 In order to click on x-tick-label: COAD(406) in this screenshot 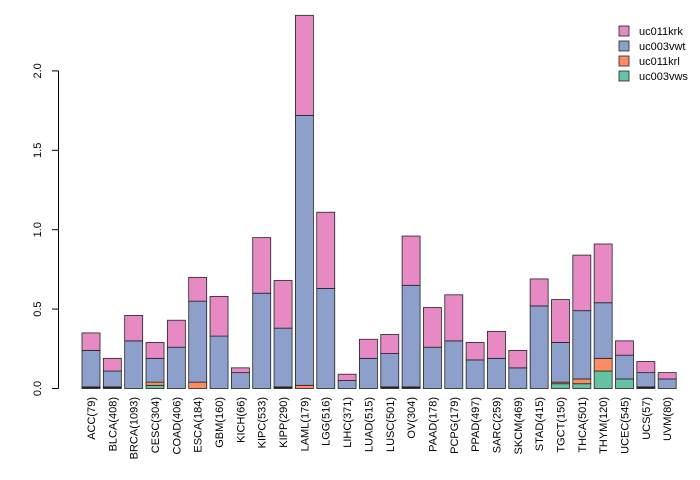, I will do `click(177, 425)`.